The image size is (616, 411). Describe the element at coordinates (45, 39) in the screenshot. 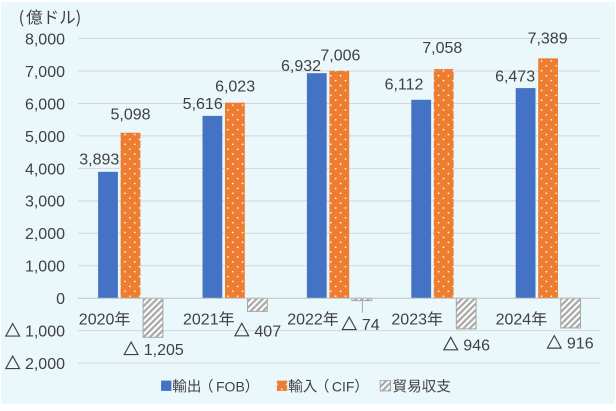

I see `svg-text: 8,000` at that location.